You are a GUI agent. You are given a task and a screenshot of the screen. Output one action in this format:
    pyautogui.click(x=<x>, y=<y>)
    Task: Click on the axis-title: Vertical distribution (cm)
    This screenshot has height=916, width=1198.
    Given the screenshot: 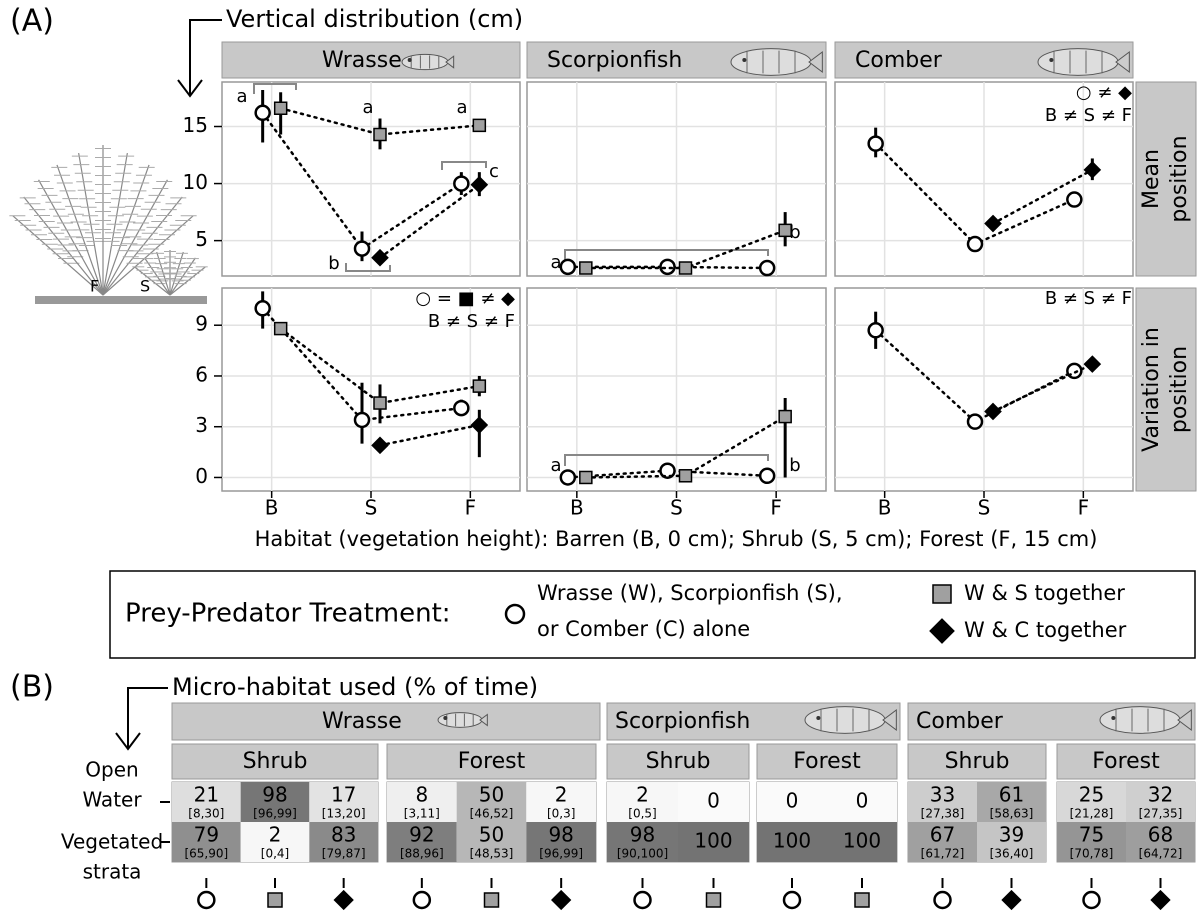 What is the action you would take?
    pyautogui.click(x=374, y=19)
    